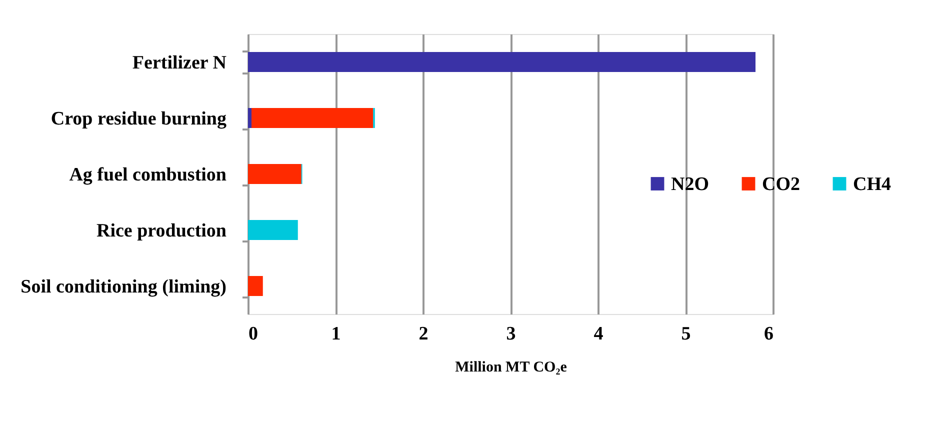  I want to click on x-tick-label: 0, so click(253, 334).